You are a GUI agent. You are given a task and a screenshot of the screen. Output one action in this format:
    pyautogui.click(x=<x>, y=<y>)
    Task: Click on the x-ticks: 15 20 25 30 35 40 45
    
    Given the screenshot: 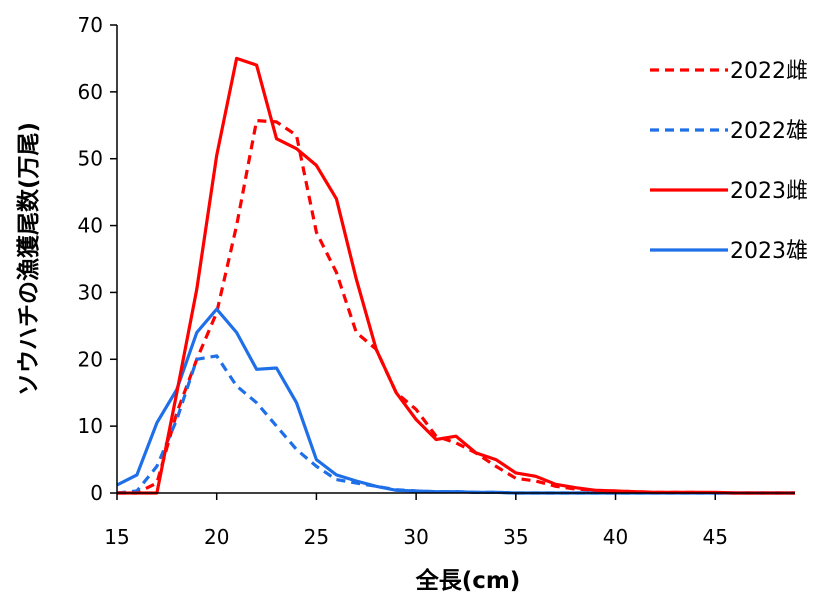 What is the action you would take?
    pyautogui.click(x=416, y=521)
    